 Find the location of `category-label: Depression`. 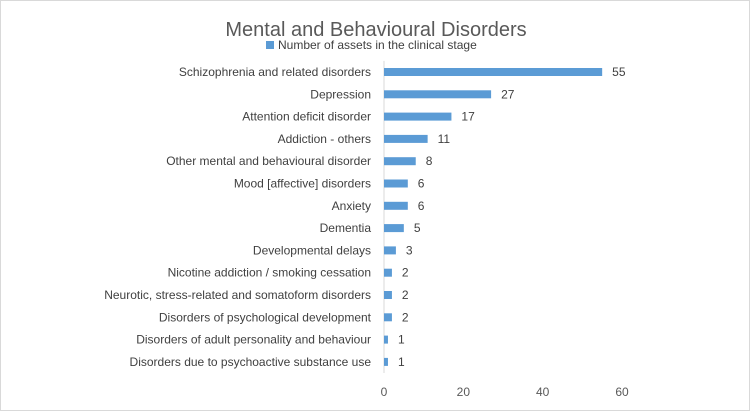

category-label: Depression is located at coordinates (340, 94).